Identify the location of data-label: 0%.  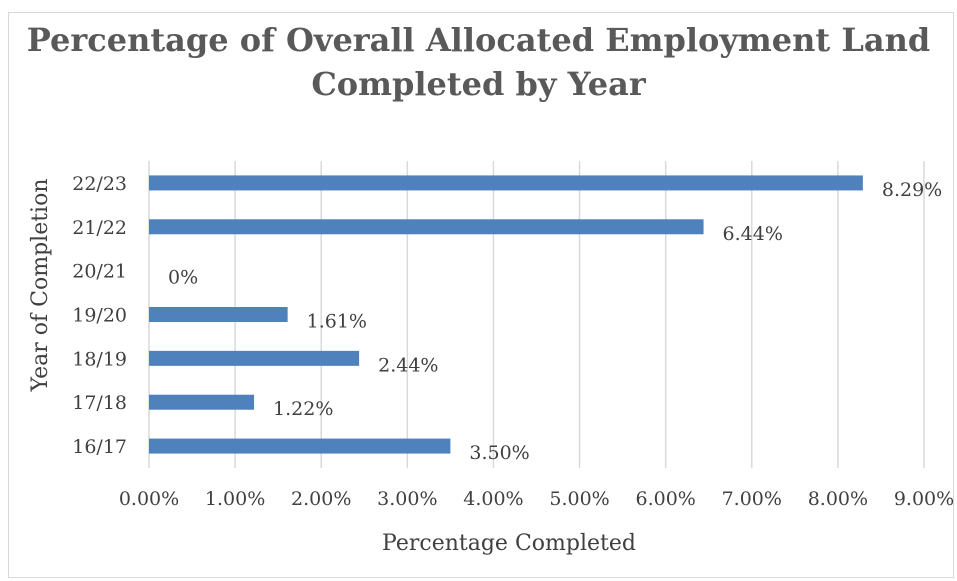
(183, 278).